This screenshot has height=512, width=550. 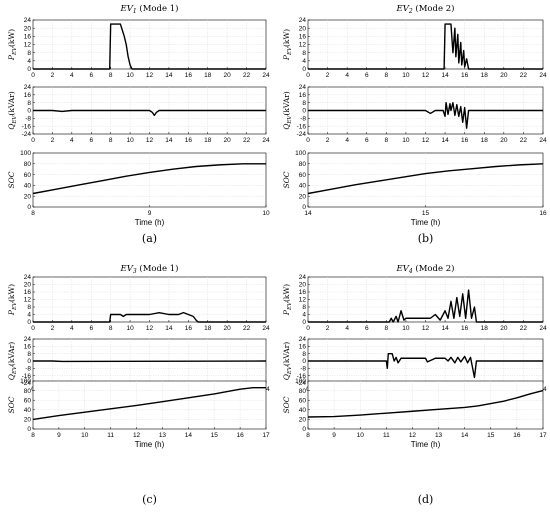 I want to click on xtick-label: 17, so click(x=266, y=435).